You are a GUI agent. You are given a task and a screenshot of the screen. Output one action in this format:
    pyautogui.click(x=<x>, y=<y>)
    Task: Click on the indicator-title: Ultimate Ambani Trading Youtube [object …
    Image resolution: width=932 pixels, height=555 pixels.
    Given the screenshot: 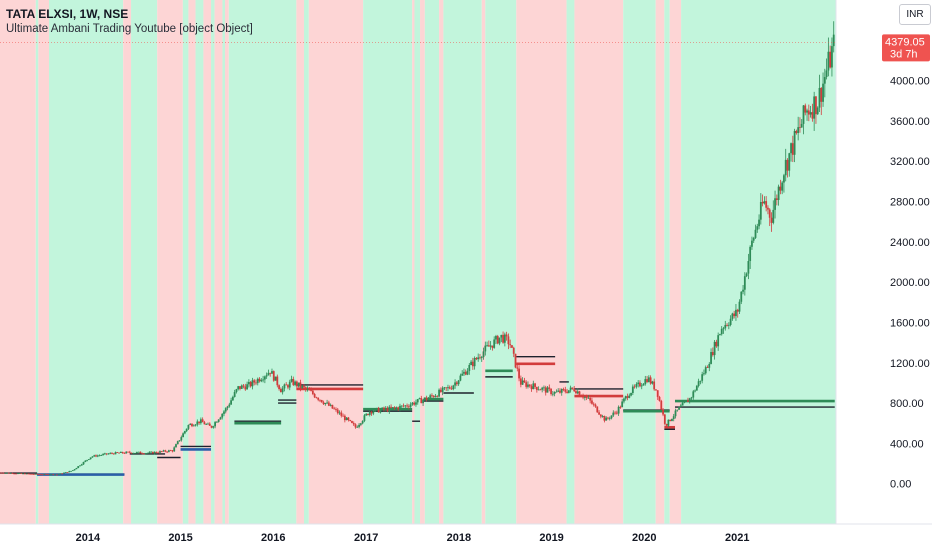 What is the action you would take?
    pyautogui.click(x=129, y=29)
    